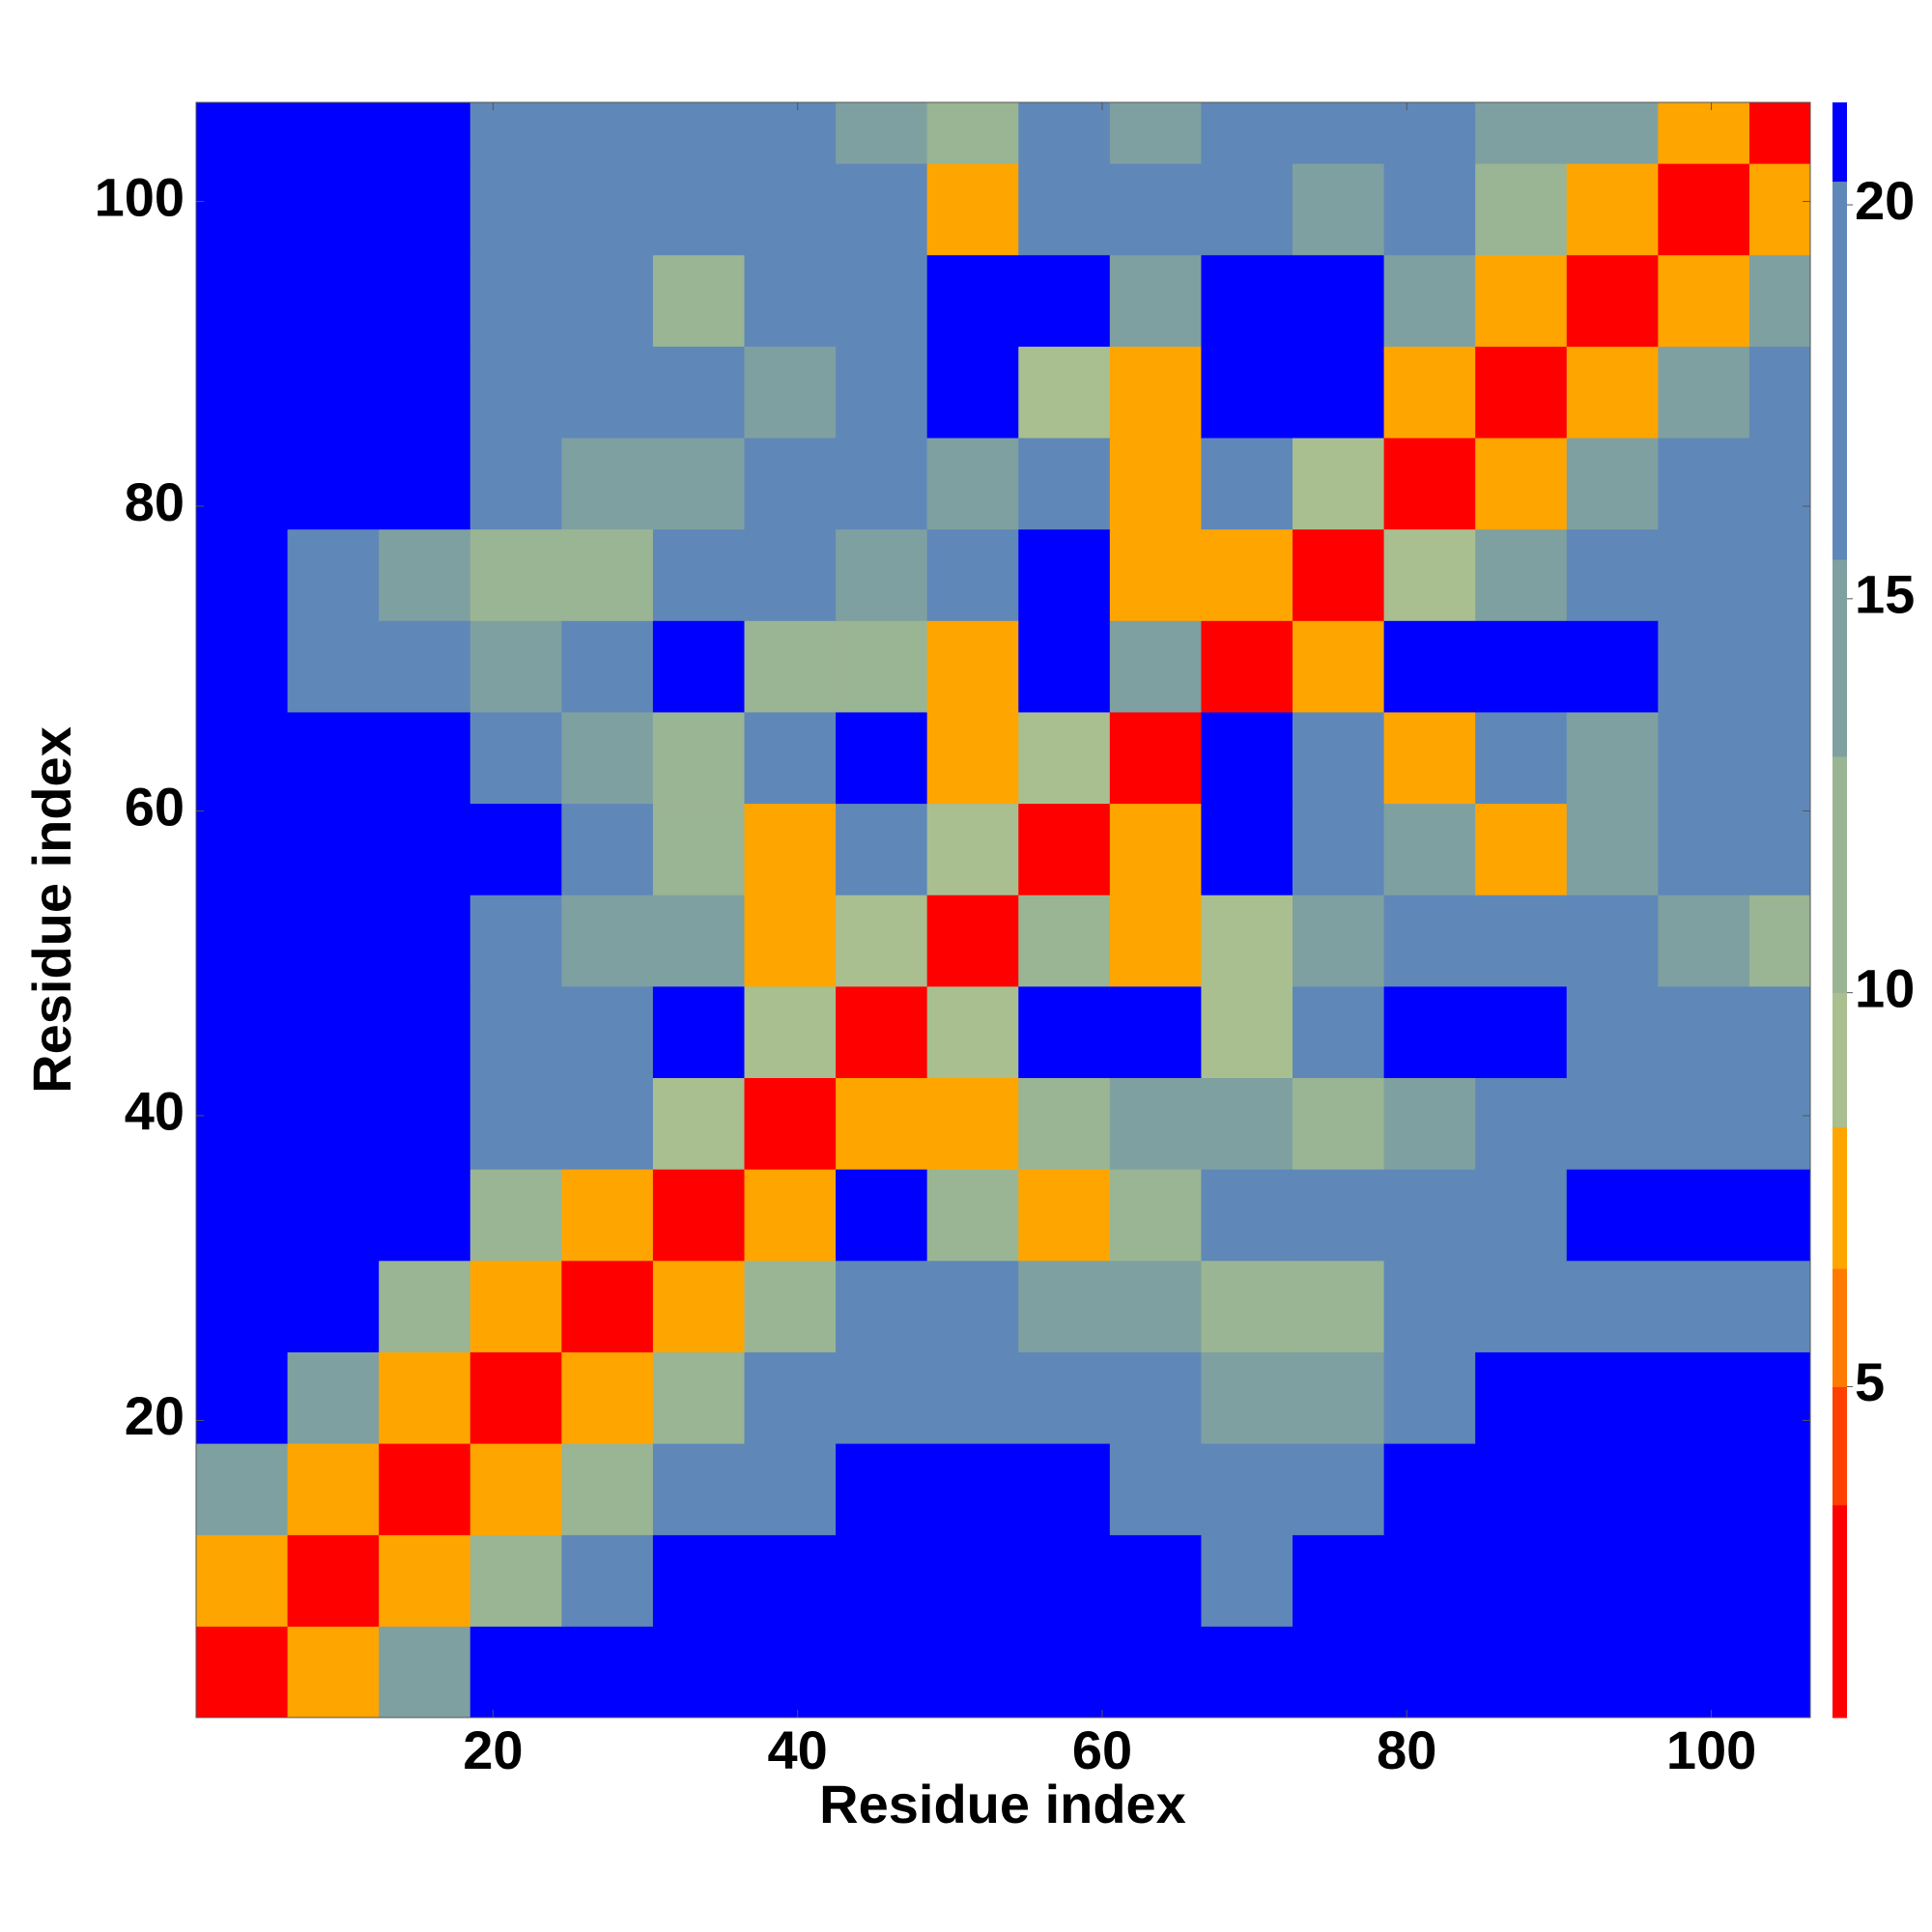 The height and width of the screenshot is (1932, 1932). What do you see at coordinates (140, 196) in the screenshot?
I see `y-tick-label: 100` at bounding box center [140, 196].